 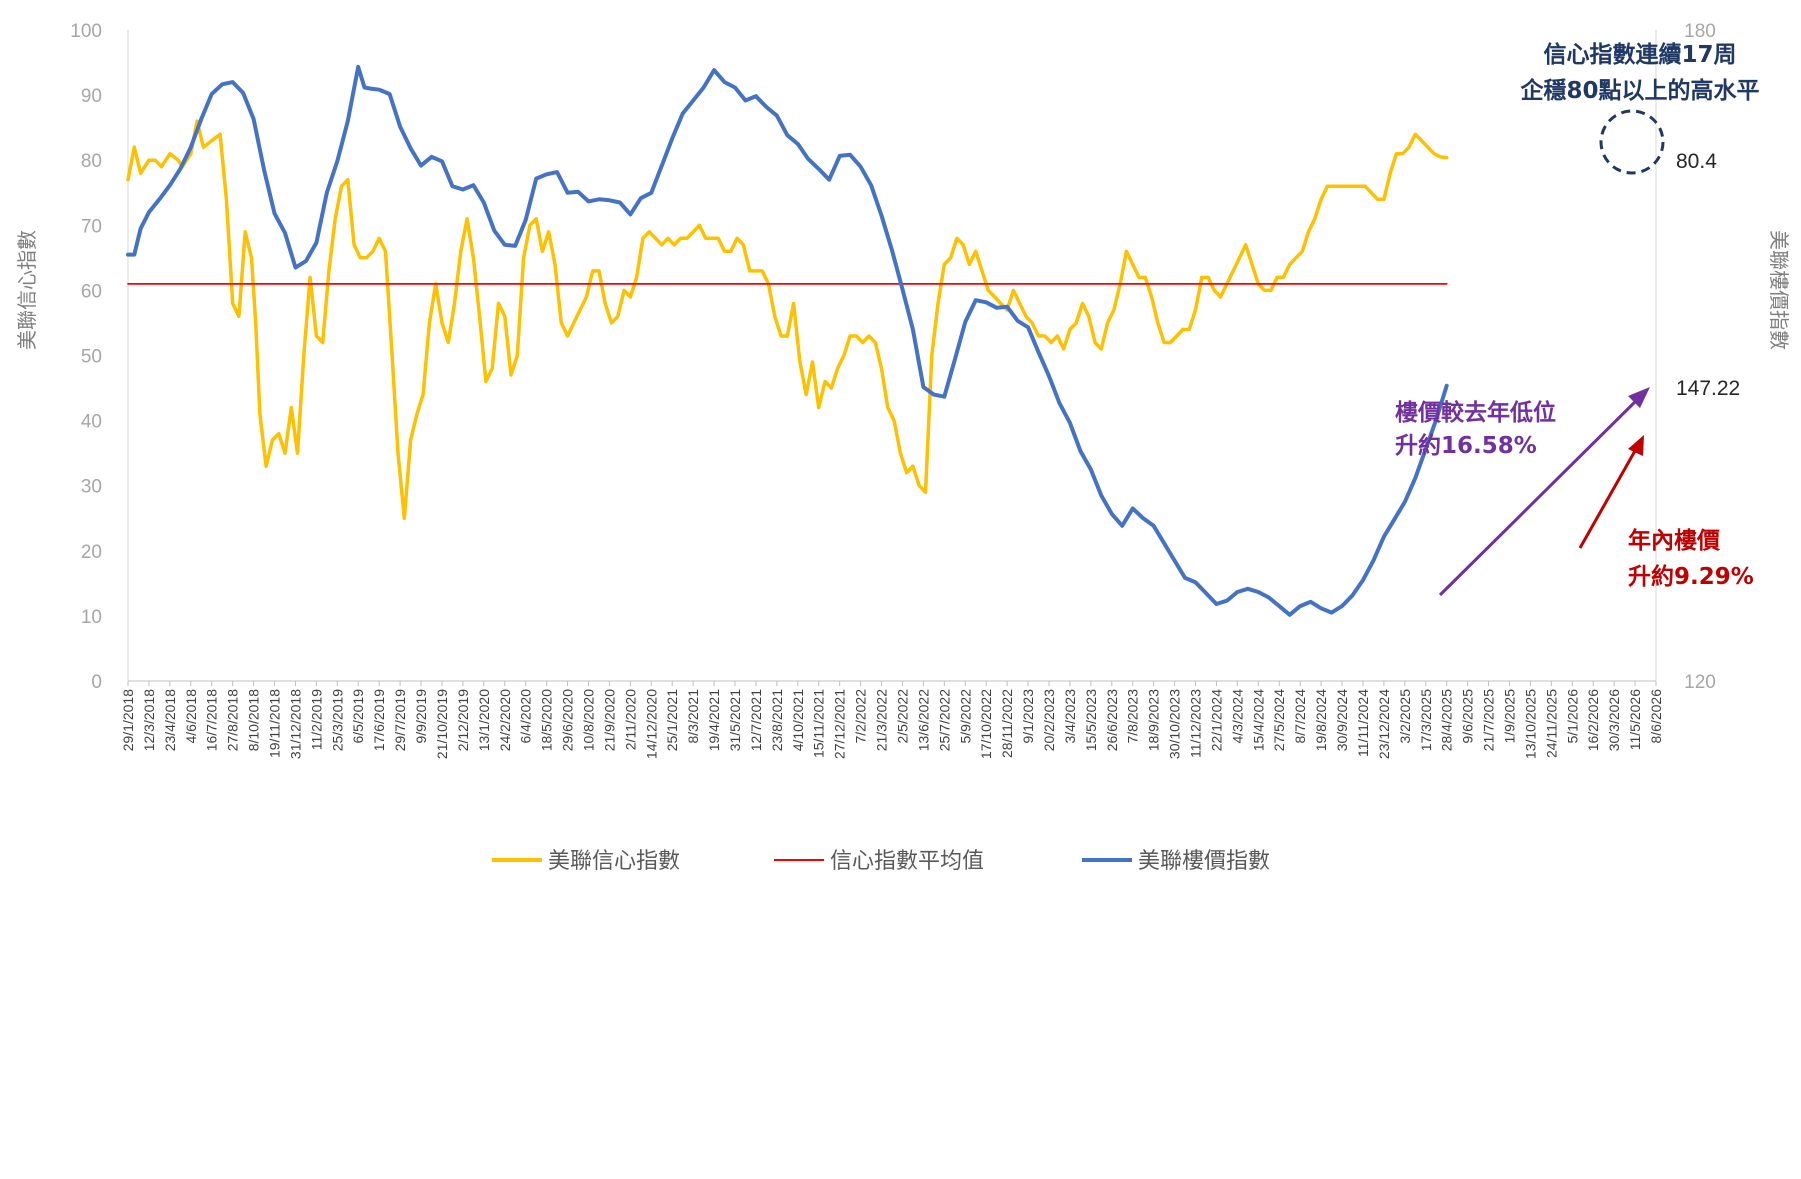 What do you see at coordinates (1237, 716) in the screenshot?
I see `x-tick-label: 4/3/2024` at bounding box center [1237, 716].